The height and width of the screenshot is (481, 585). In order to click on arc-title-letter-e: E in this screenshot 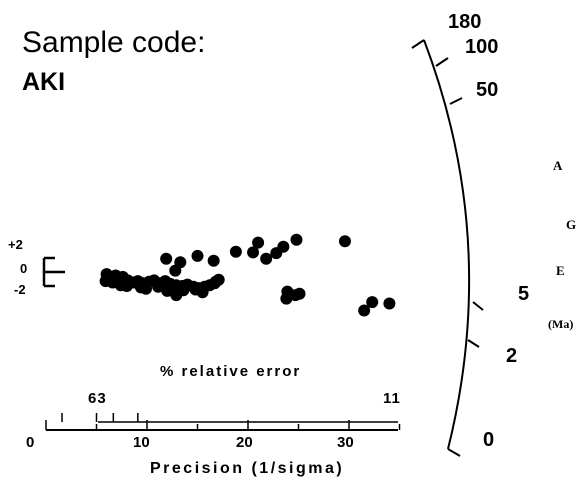, I will do `click(560, 270)`.